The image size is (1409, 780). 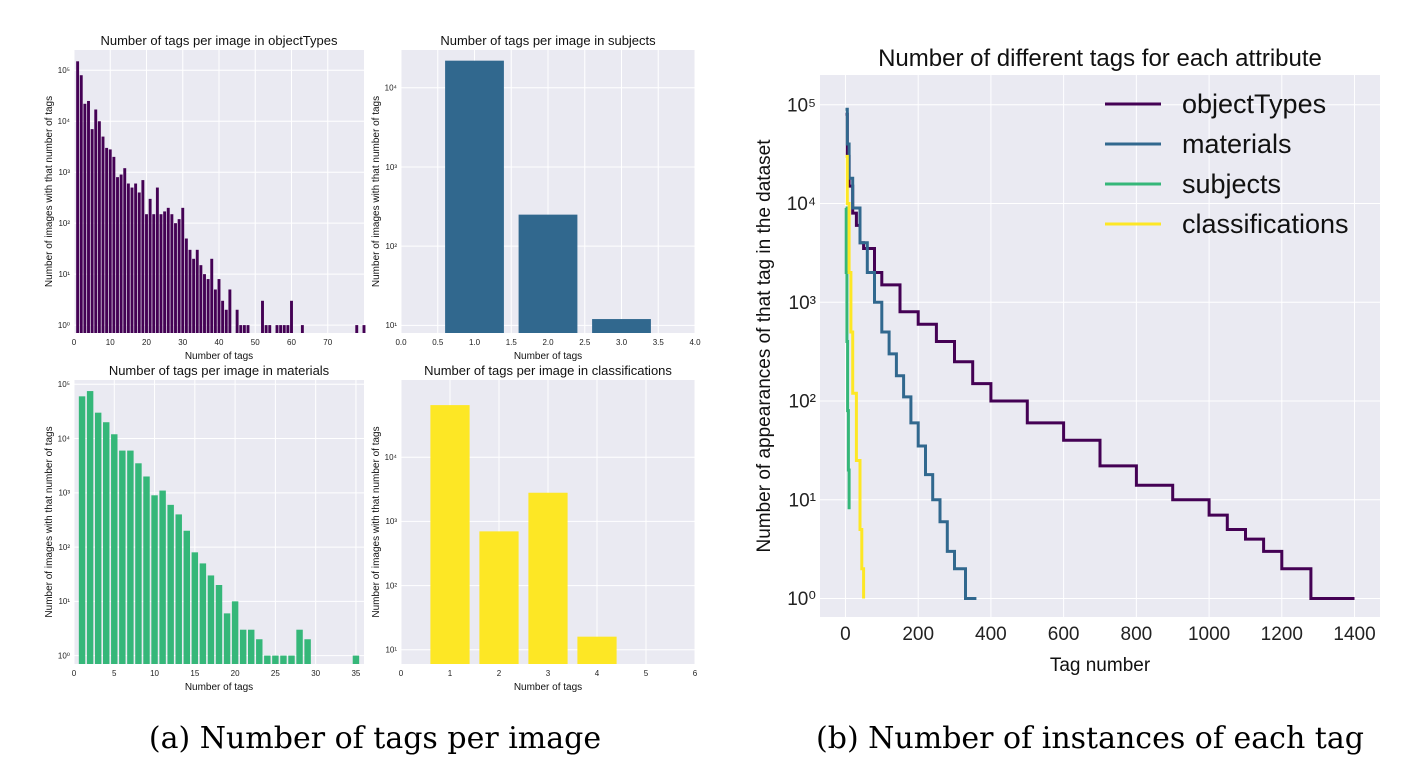 I want to click on instances-x-tick-label: 200, so click(x=918, y=634).